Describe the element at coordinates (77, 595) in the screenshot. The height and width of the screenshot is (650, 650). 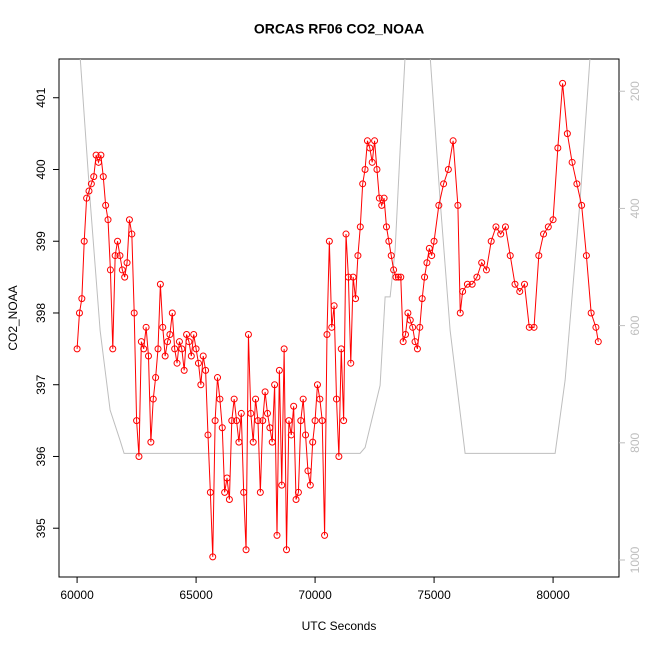
I see `x-tick-label: 60000` at that location.